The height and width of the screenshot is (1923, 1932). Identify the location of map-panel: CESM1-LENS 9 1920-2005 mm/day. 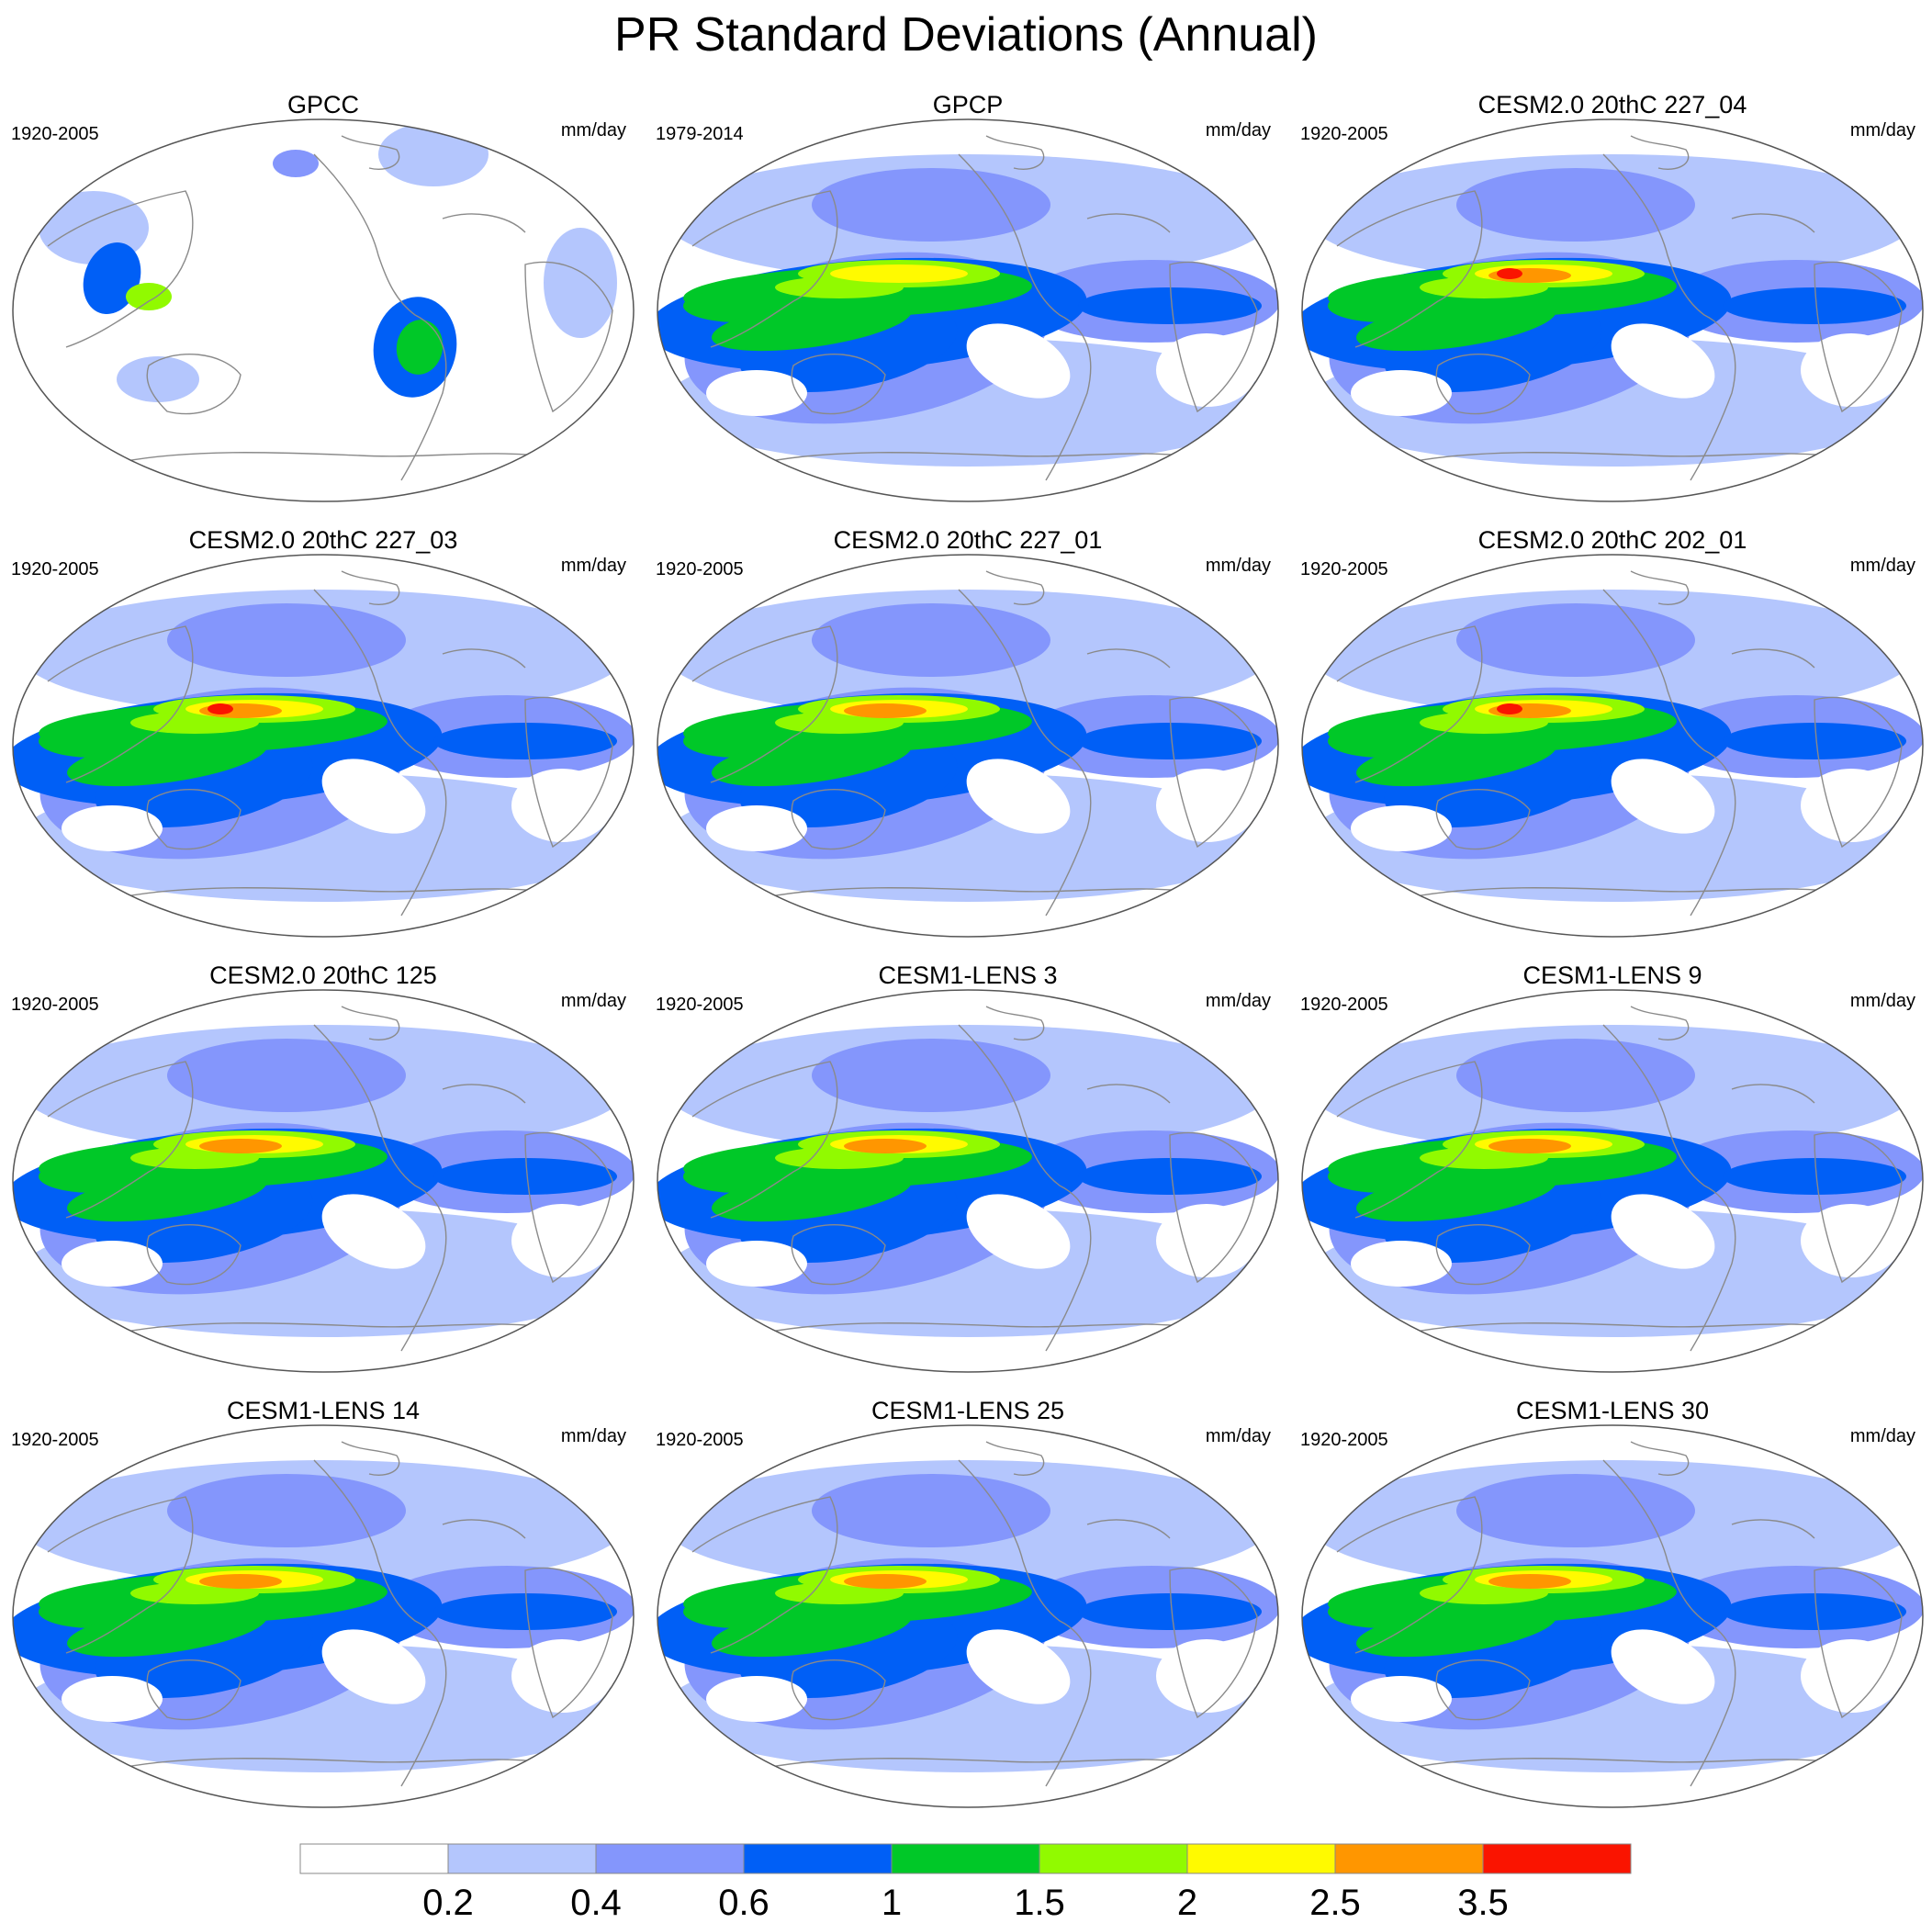
(1611, 1167).